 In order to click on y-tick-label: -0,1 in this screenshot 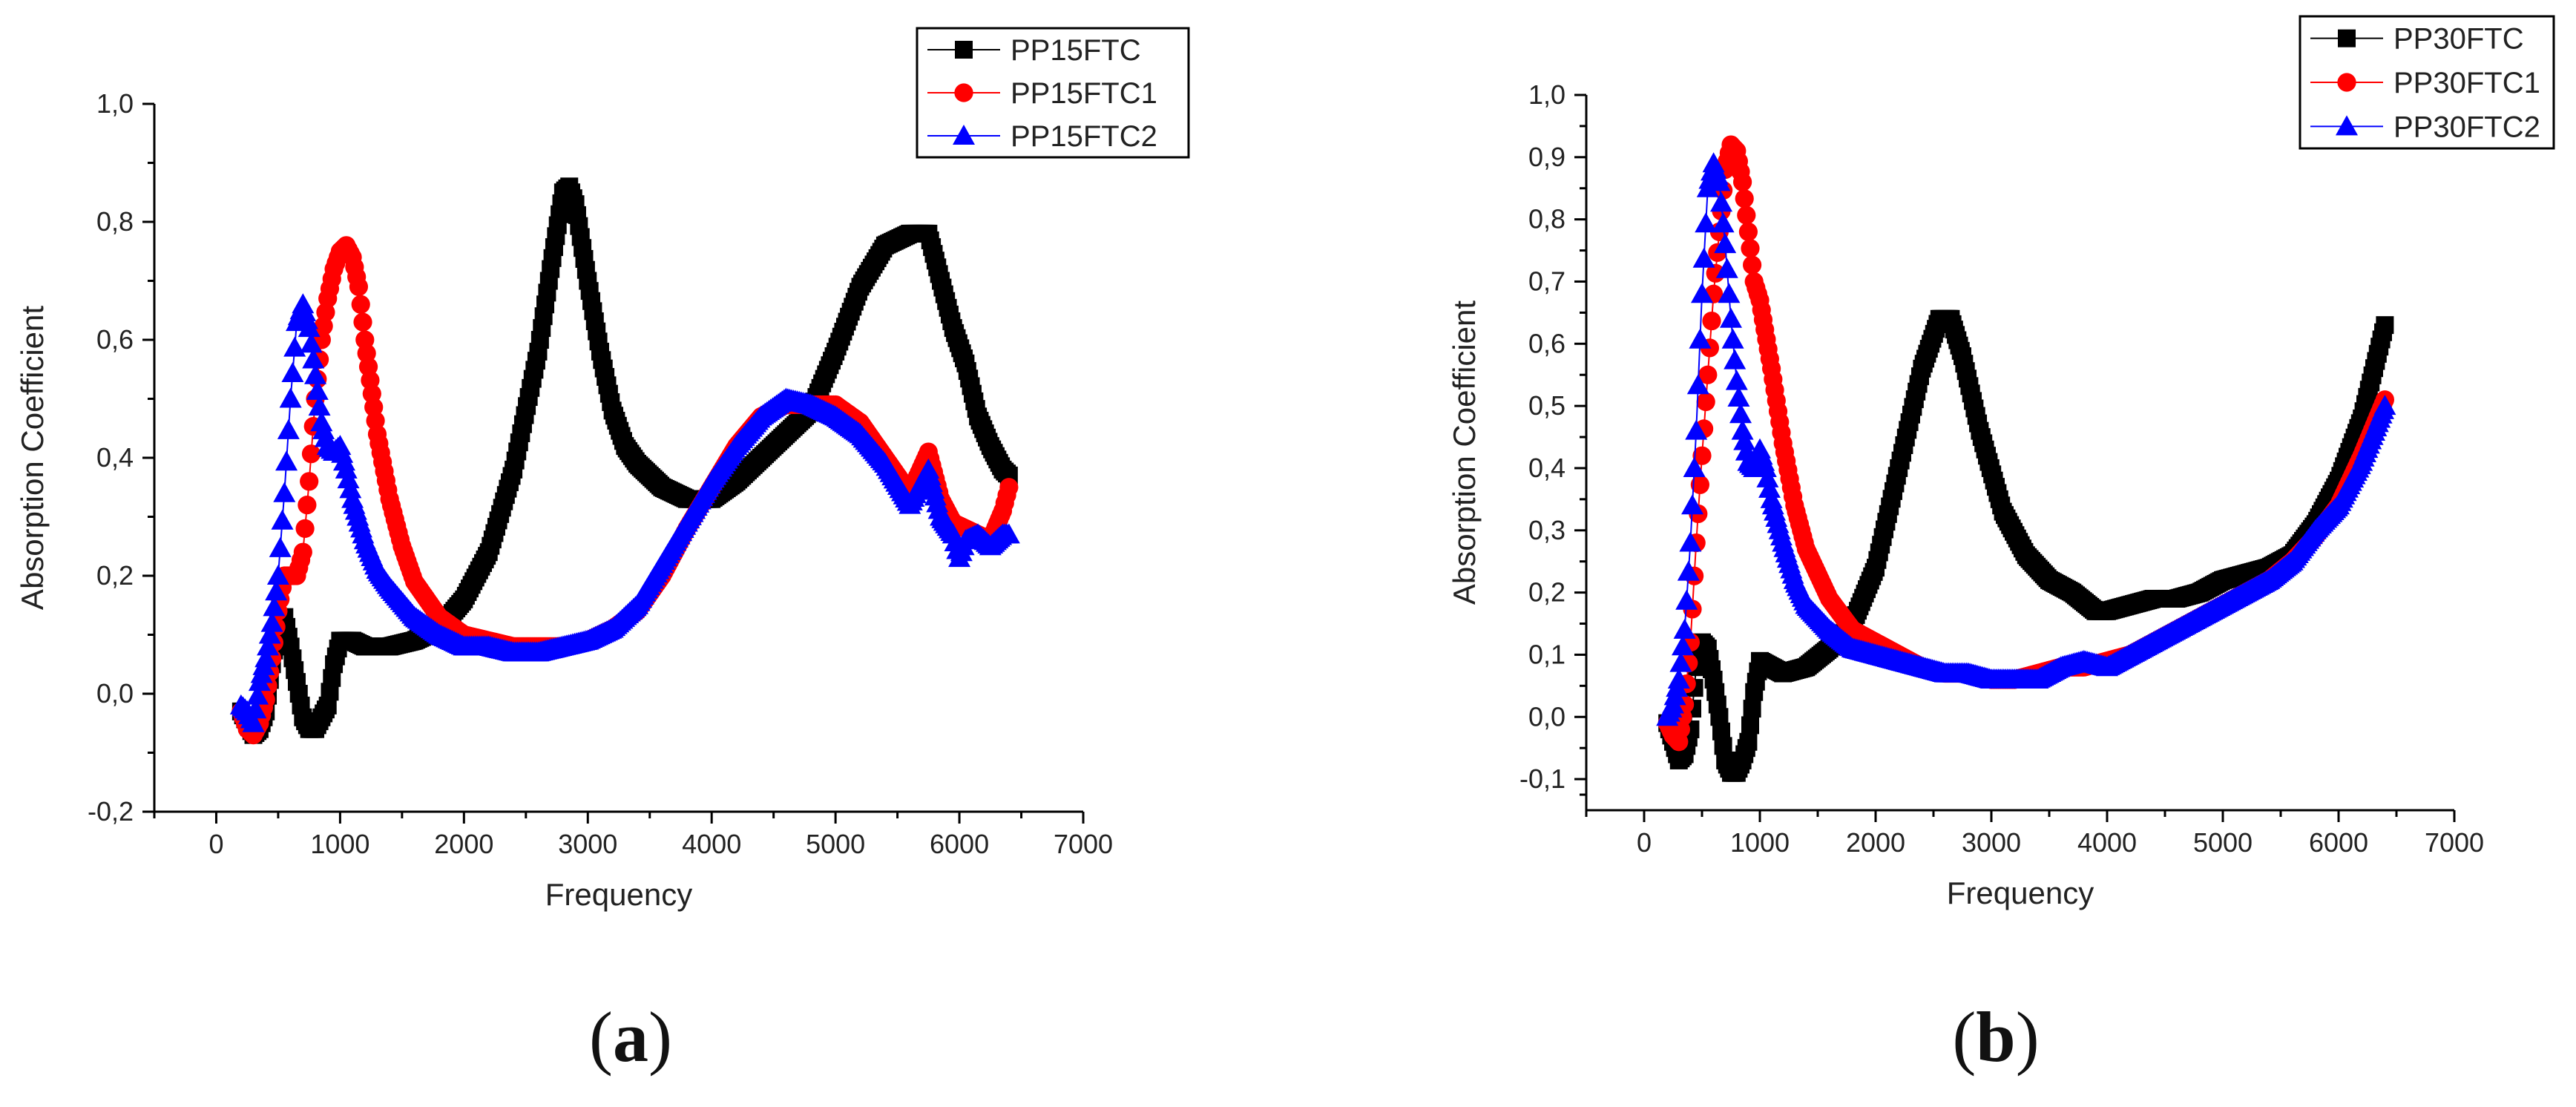, I will do `click(1542, 778)`.